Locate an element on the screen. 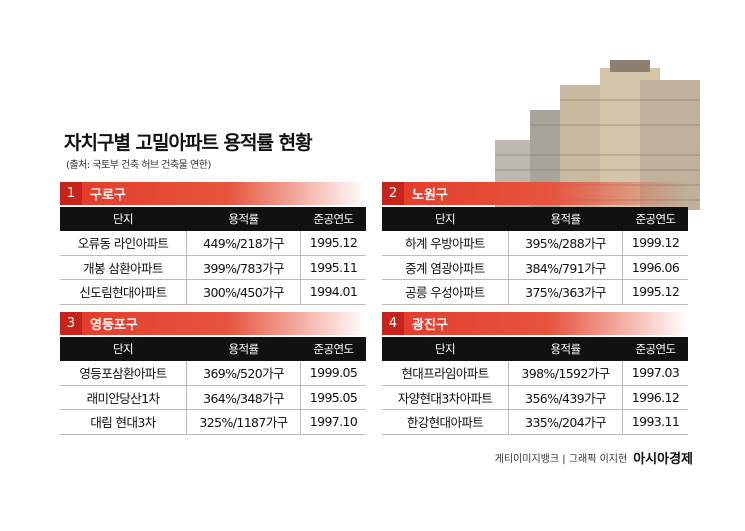 This screenshot has width=745, height=531. table-cell: 356%/439가구 is located at coordinates (565, 397).